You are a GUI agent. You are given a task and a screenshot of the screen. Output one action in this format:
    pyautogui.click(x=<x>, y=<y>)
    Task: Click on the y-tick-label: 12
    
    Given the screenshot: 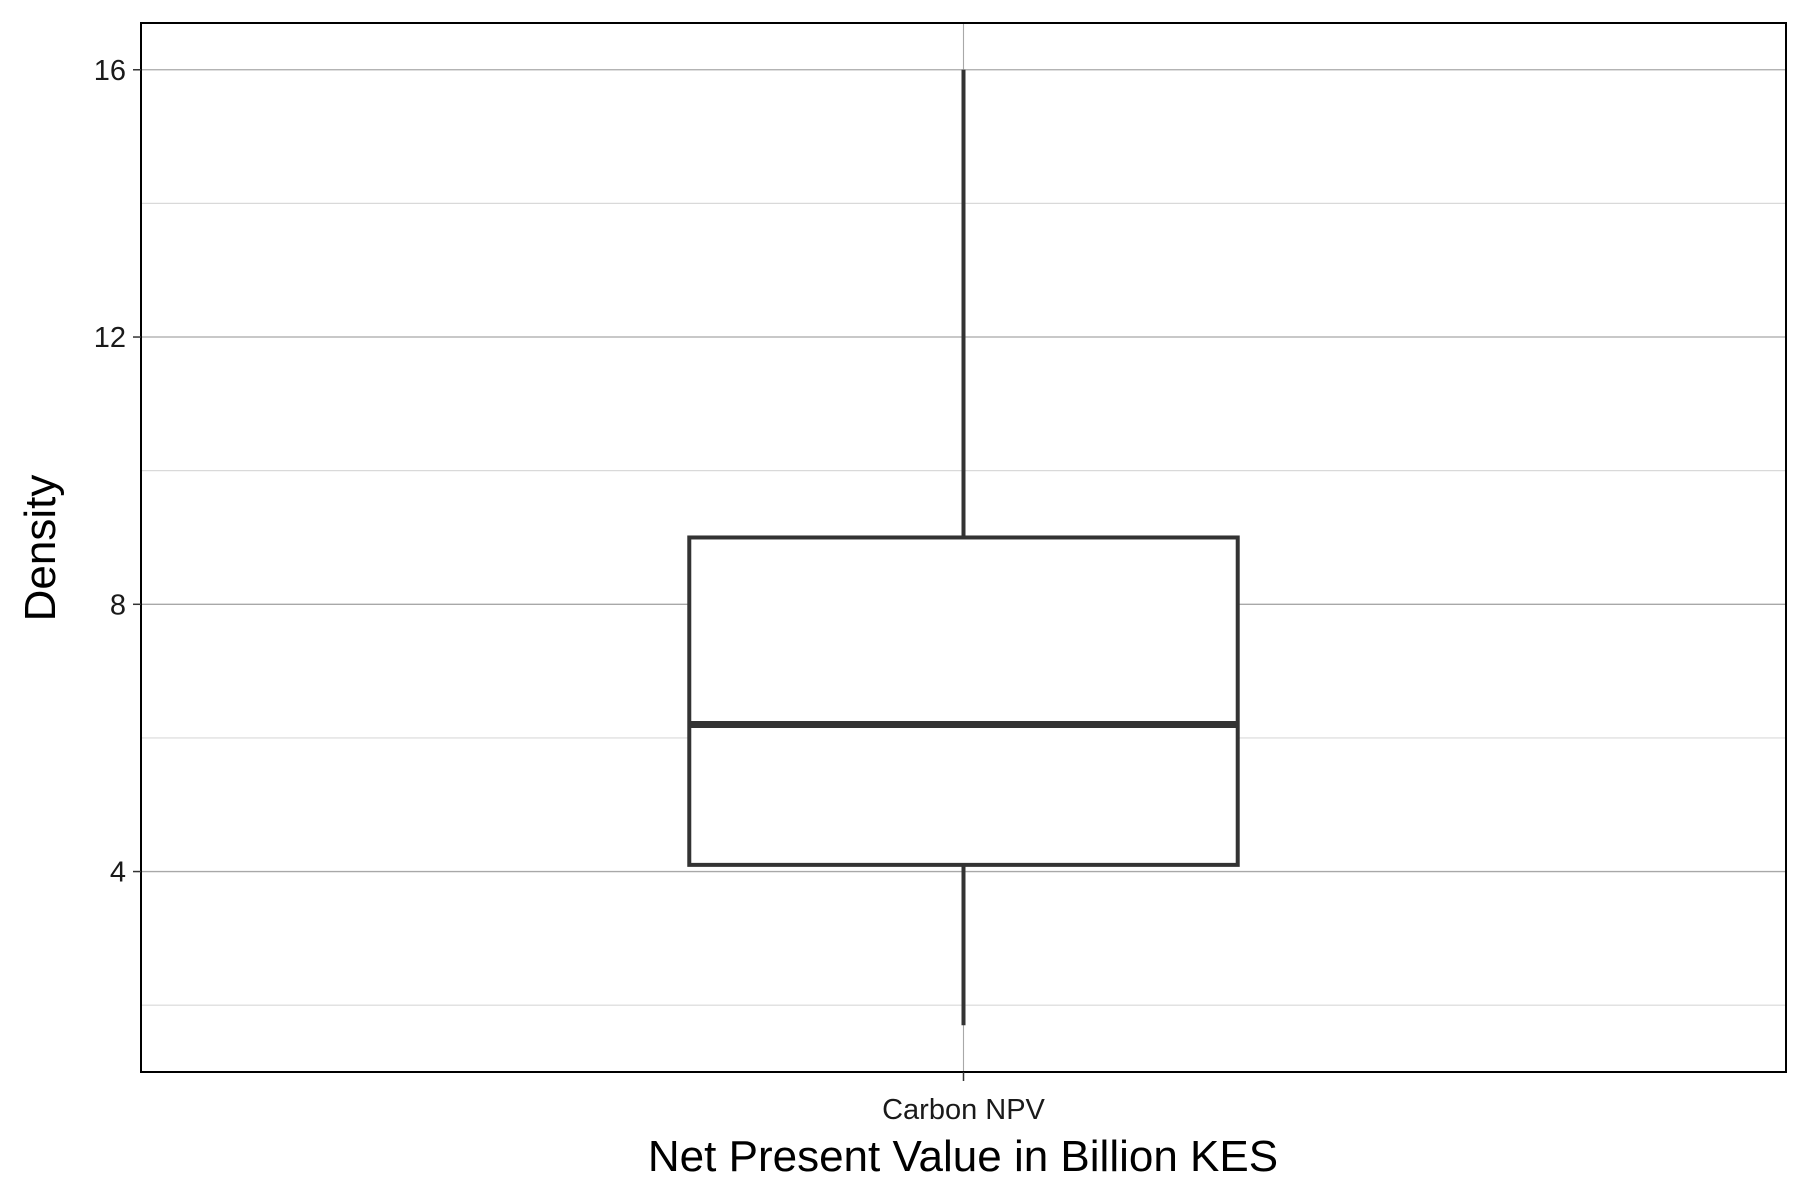 What is the action you would take?
    pyautogui.click(x=110, y=338)
    